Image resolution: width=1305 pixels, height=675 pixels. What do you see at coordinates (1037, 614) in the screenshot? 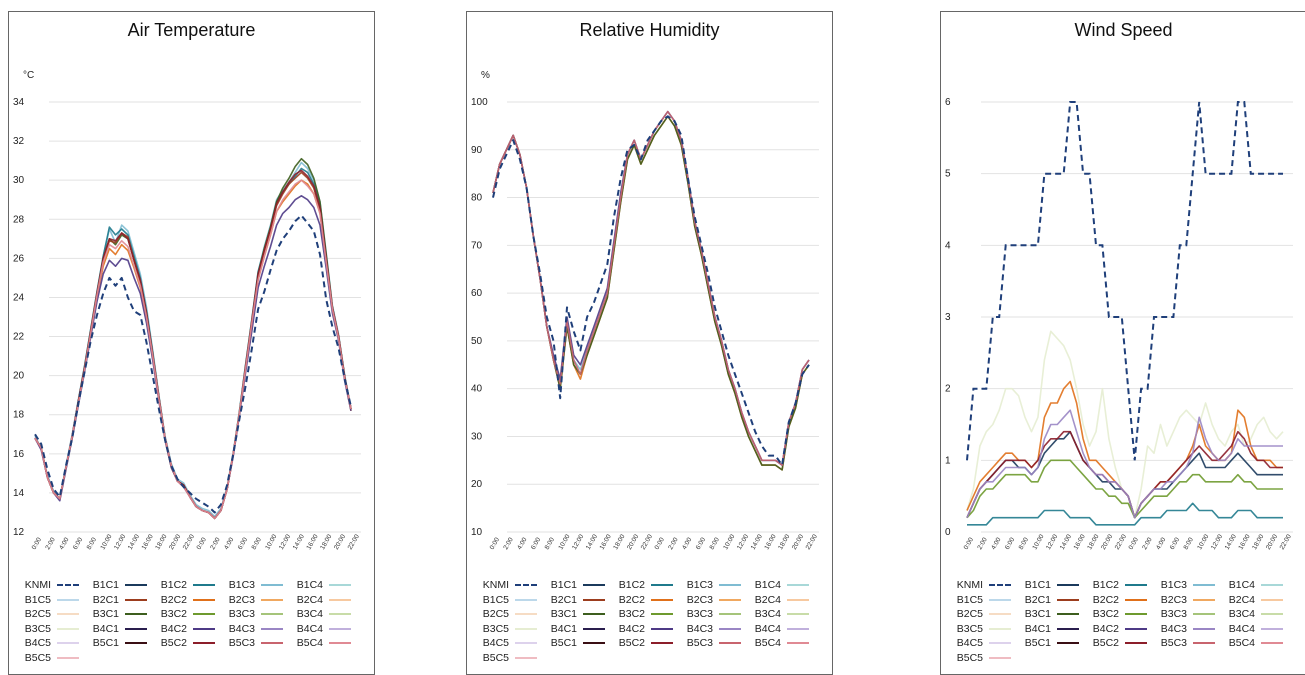
I see `legend-label: B3C1` at bounding box center [1037, 614].